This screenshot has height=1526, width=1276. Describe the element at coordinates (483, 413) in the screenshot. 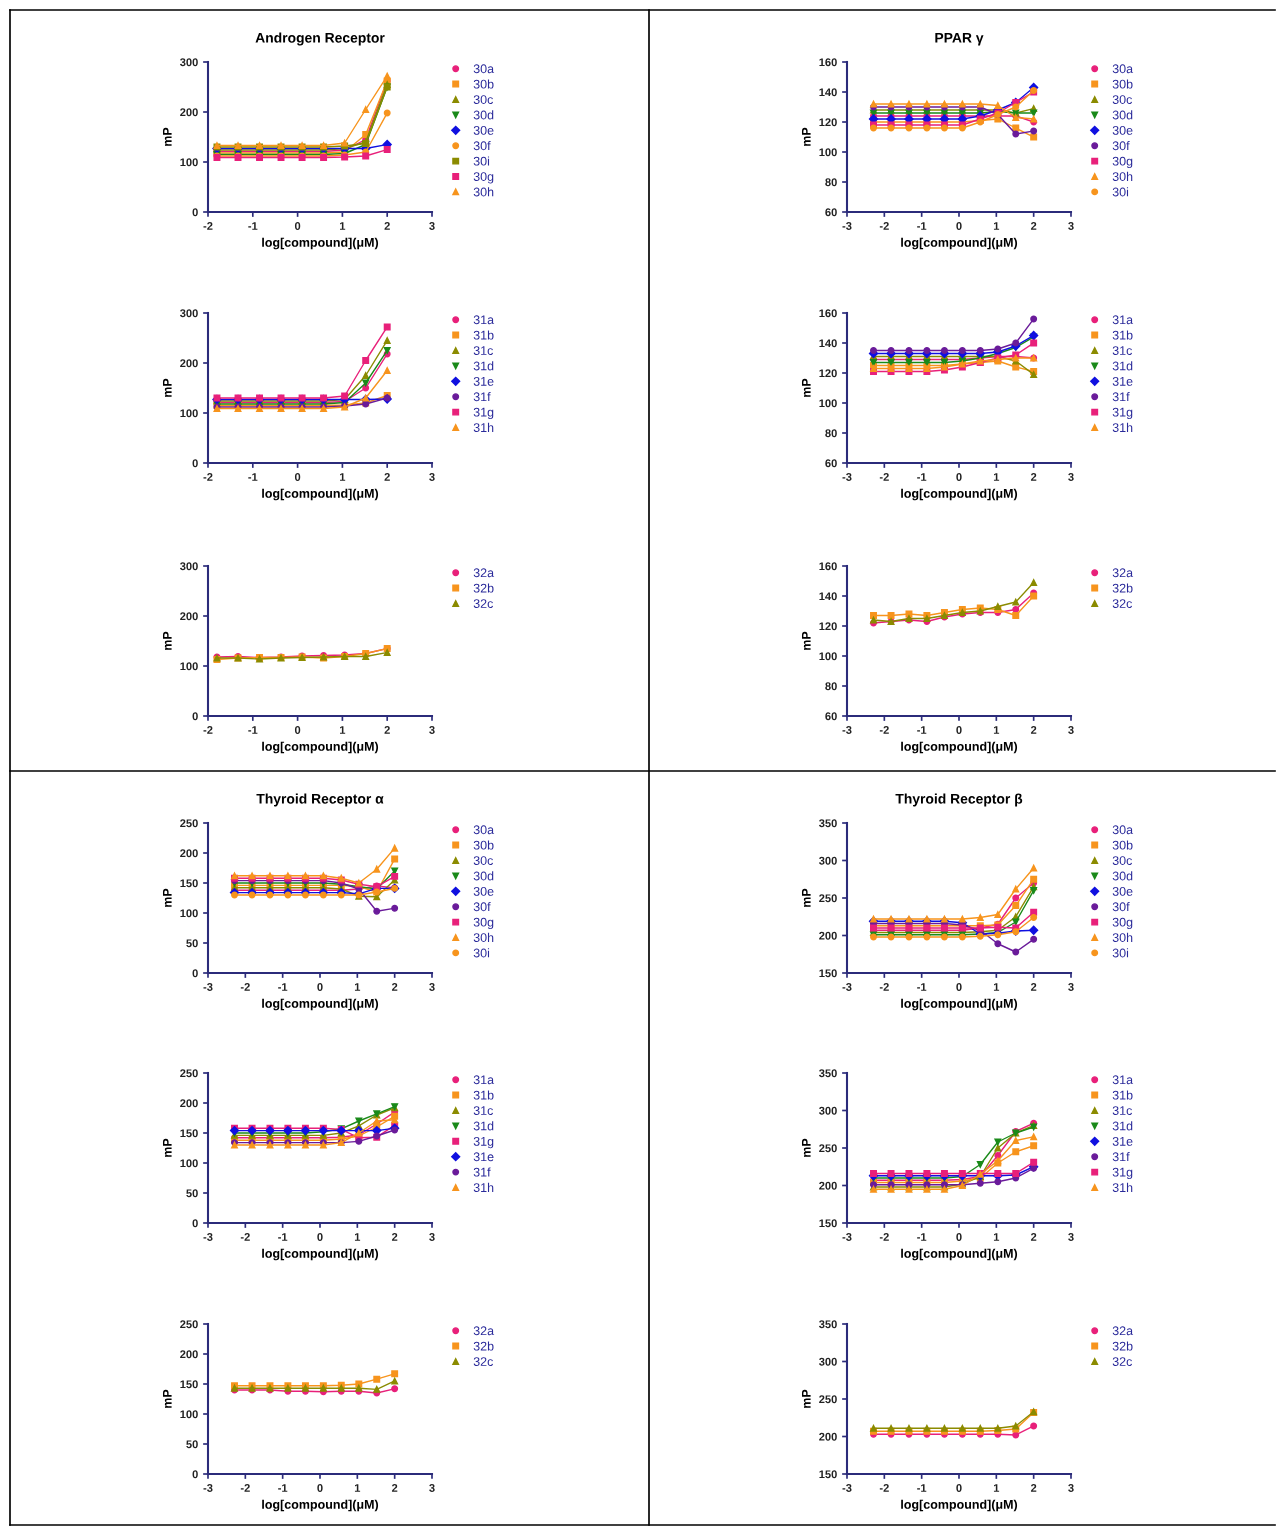

I see `legend-label: 31g` at that location.